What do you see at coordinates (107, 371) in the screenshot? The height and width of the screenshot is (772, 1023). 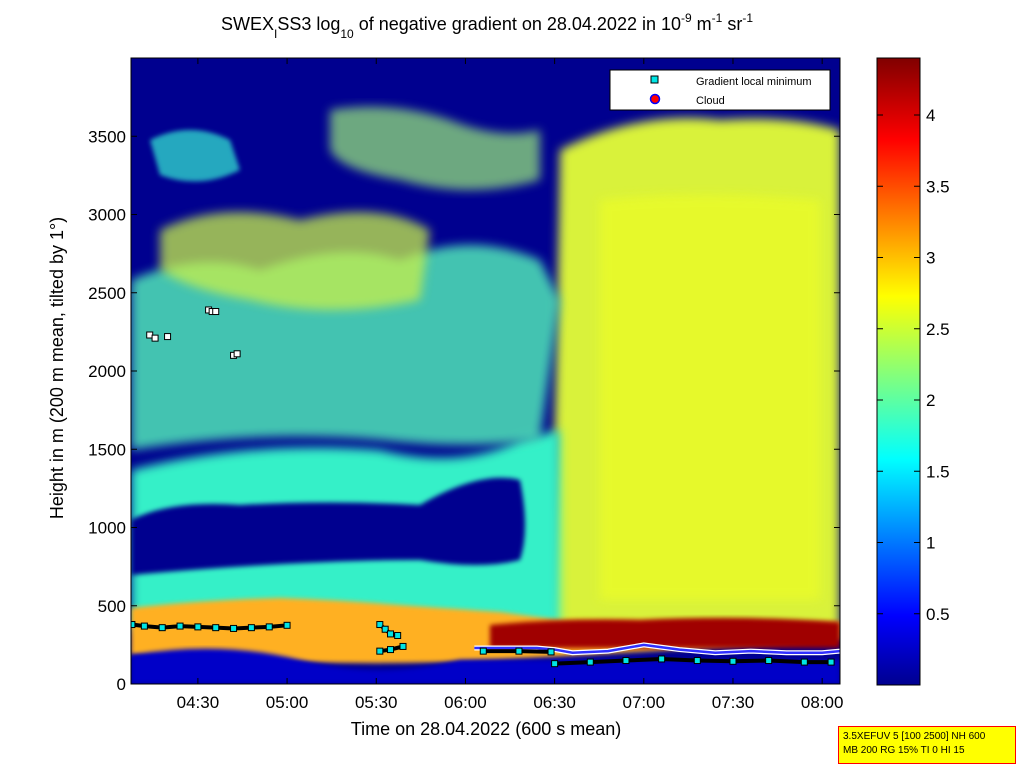 I see `y-tick-label: 2000` at bounding box center [107, 371].